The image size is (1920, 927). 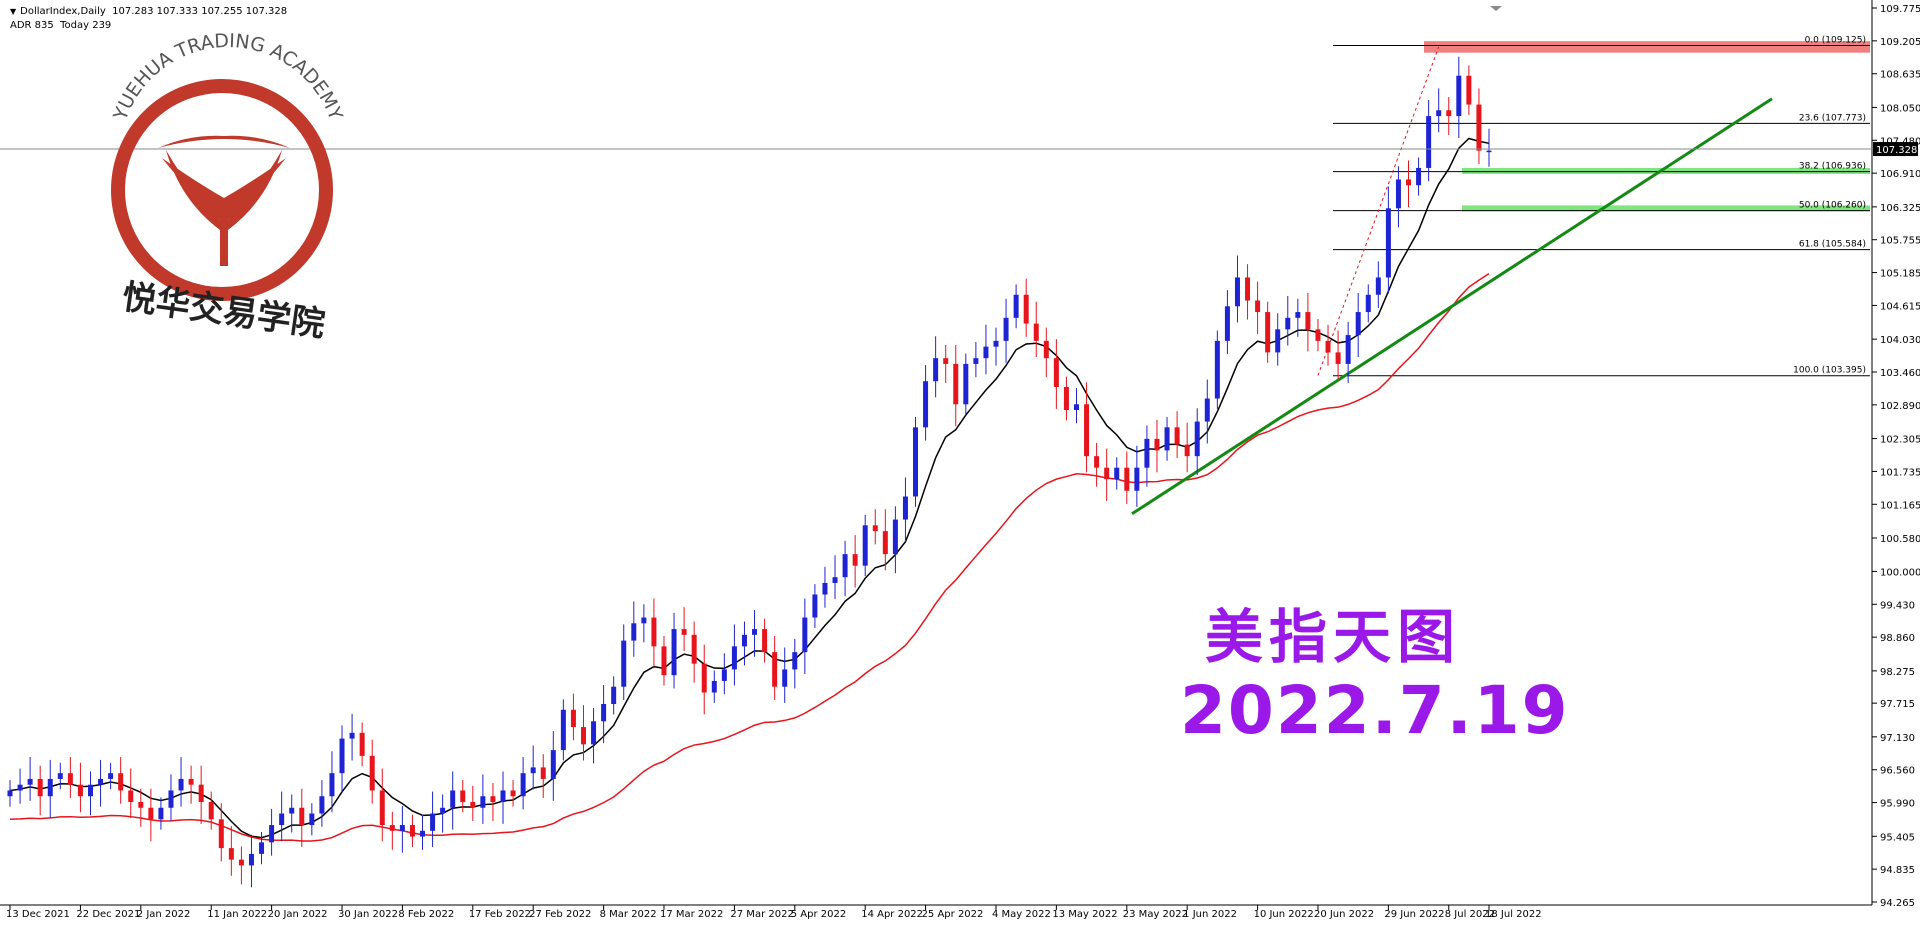 I want to click on y-tick-label: 94.835, so click(x=1897, y=870).